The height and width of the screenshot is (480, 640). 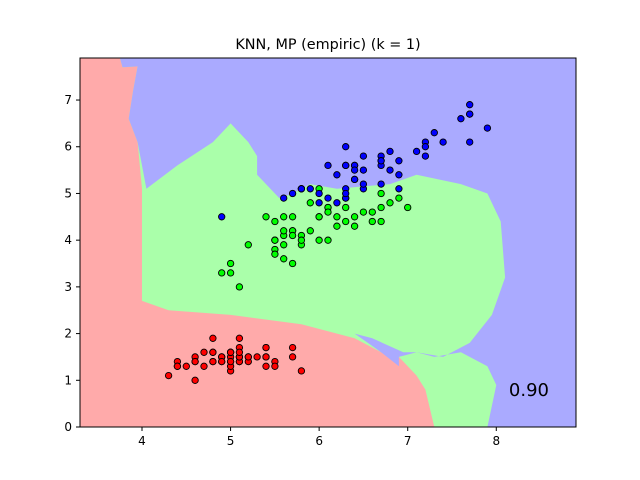 I want to click on x-axis-ticks: 4 5 6 7 8, so click(x=319, y=437).